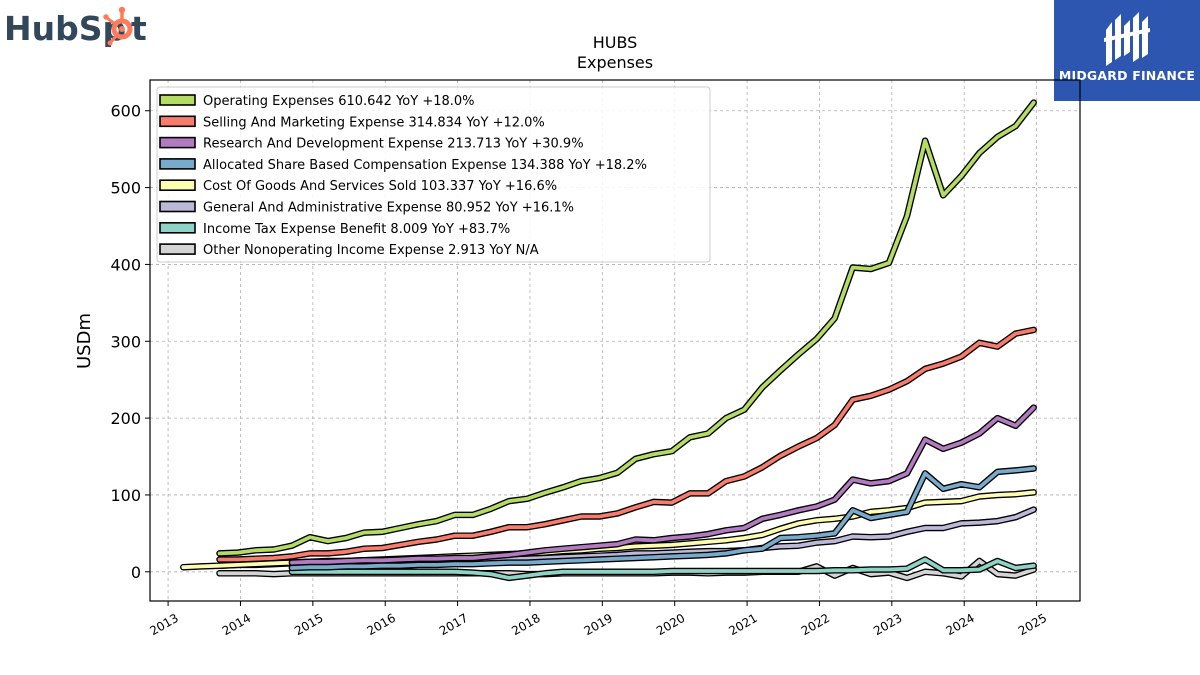 This screenshot has width=1200, height=675. I want to click on midgard-finance-logo: MIDGARD FINANCE, so click(1127, 50).